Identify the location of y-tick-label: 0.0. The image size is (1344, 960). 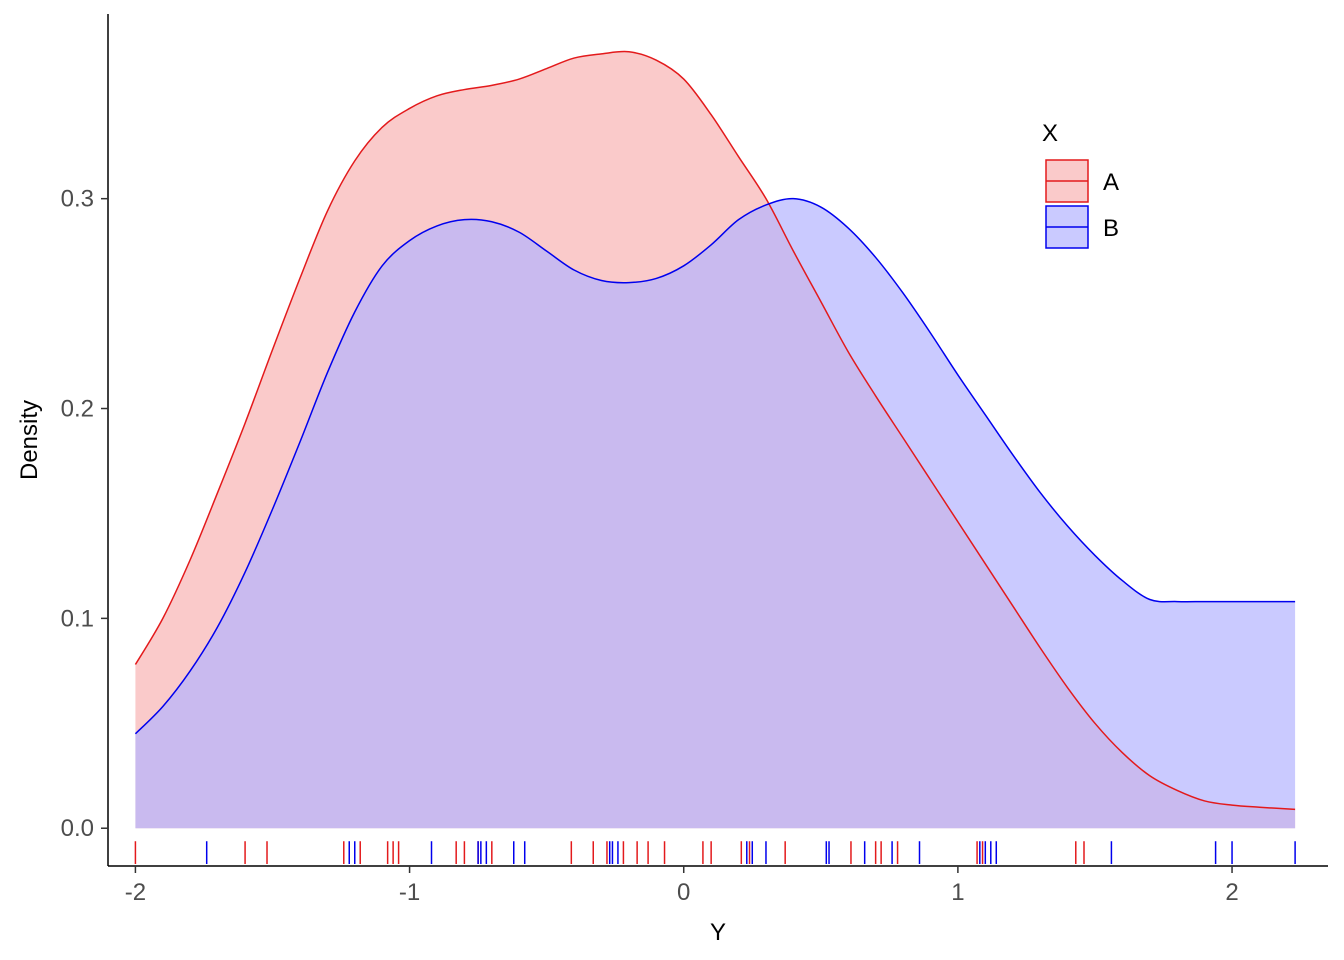
(77, 828).